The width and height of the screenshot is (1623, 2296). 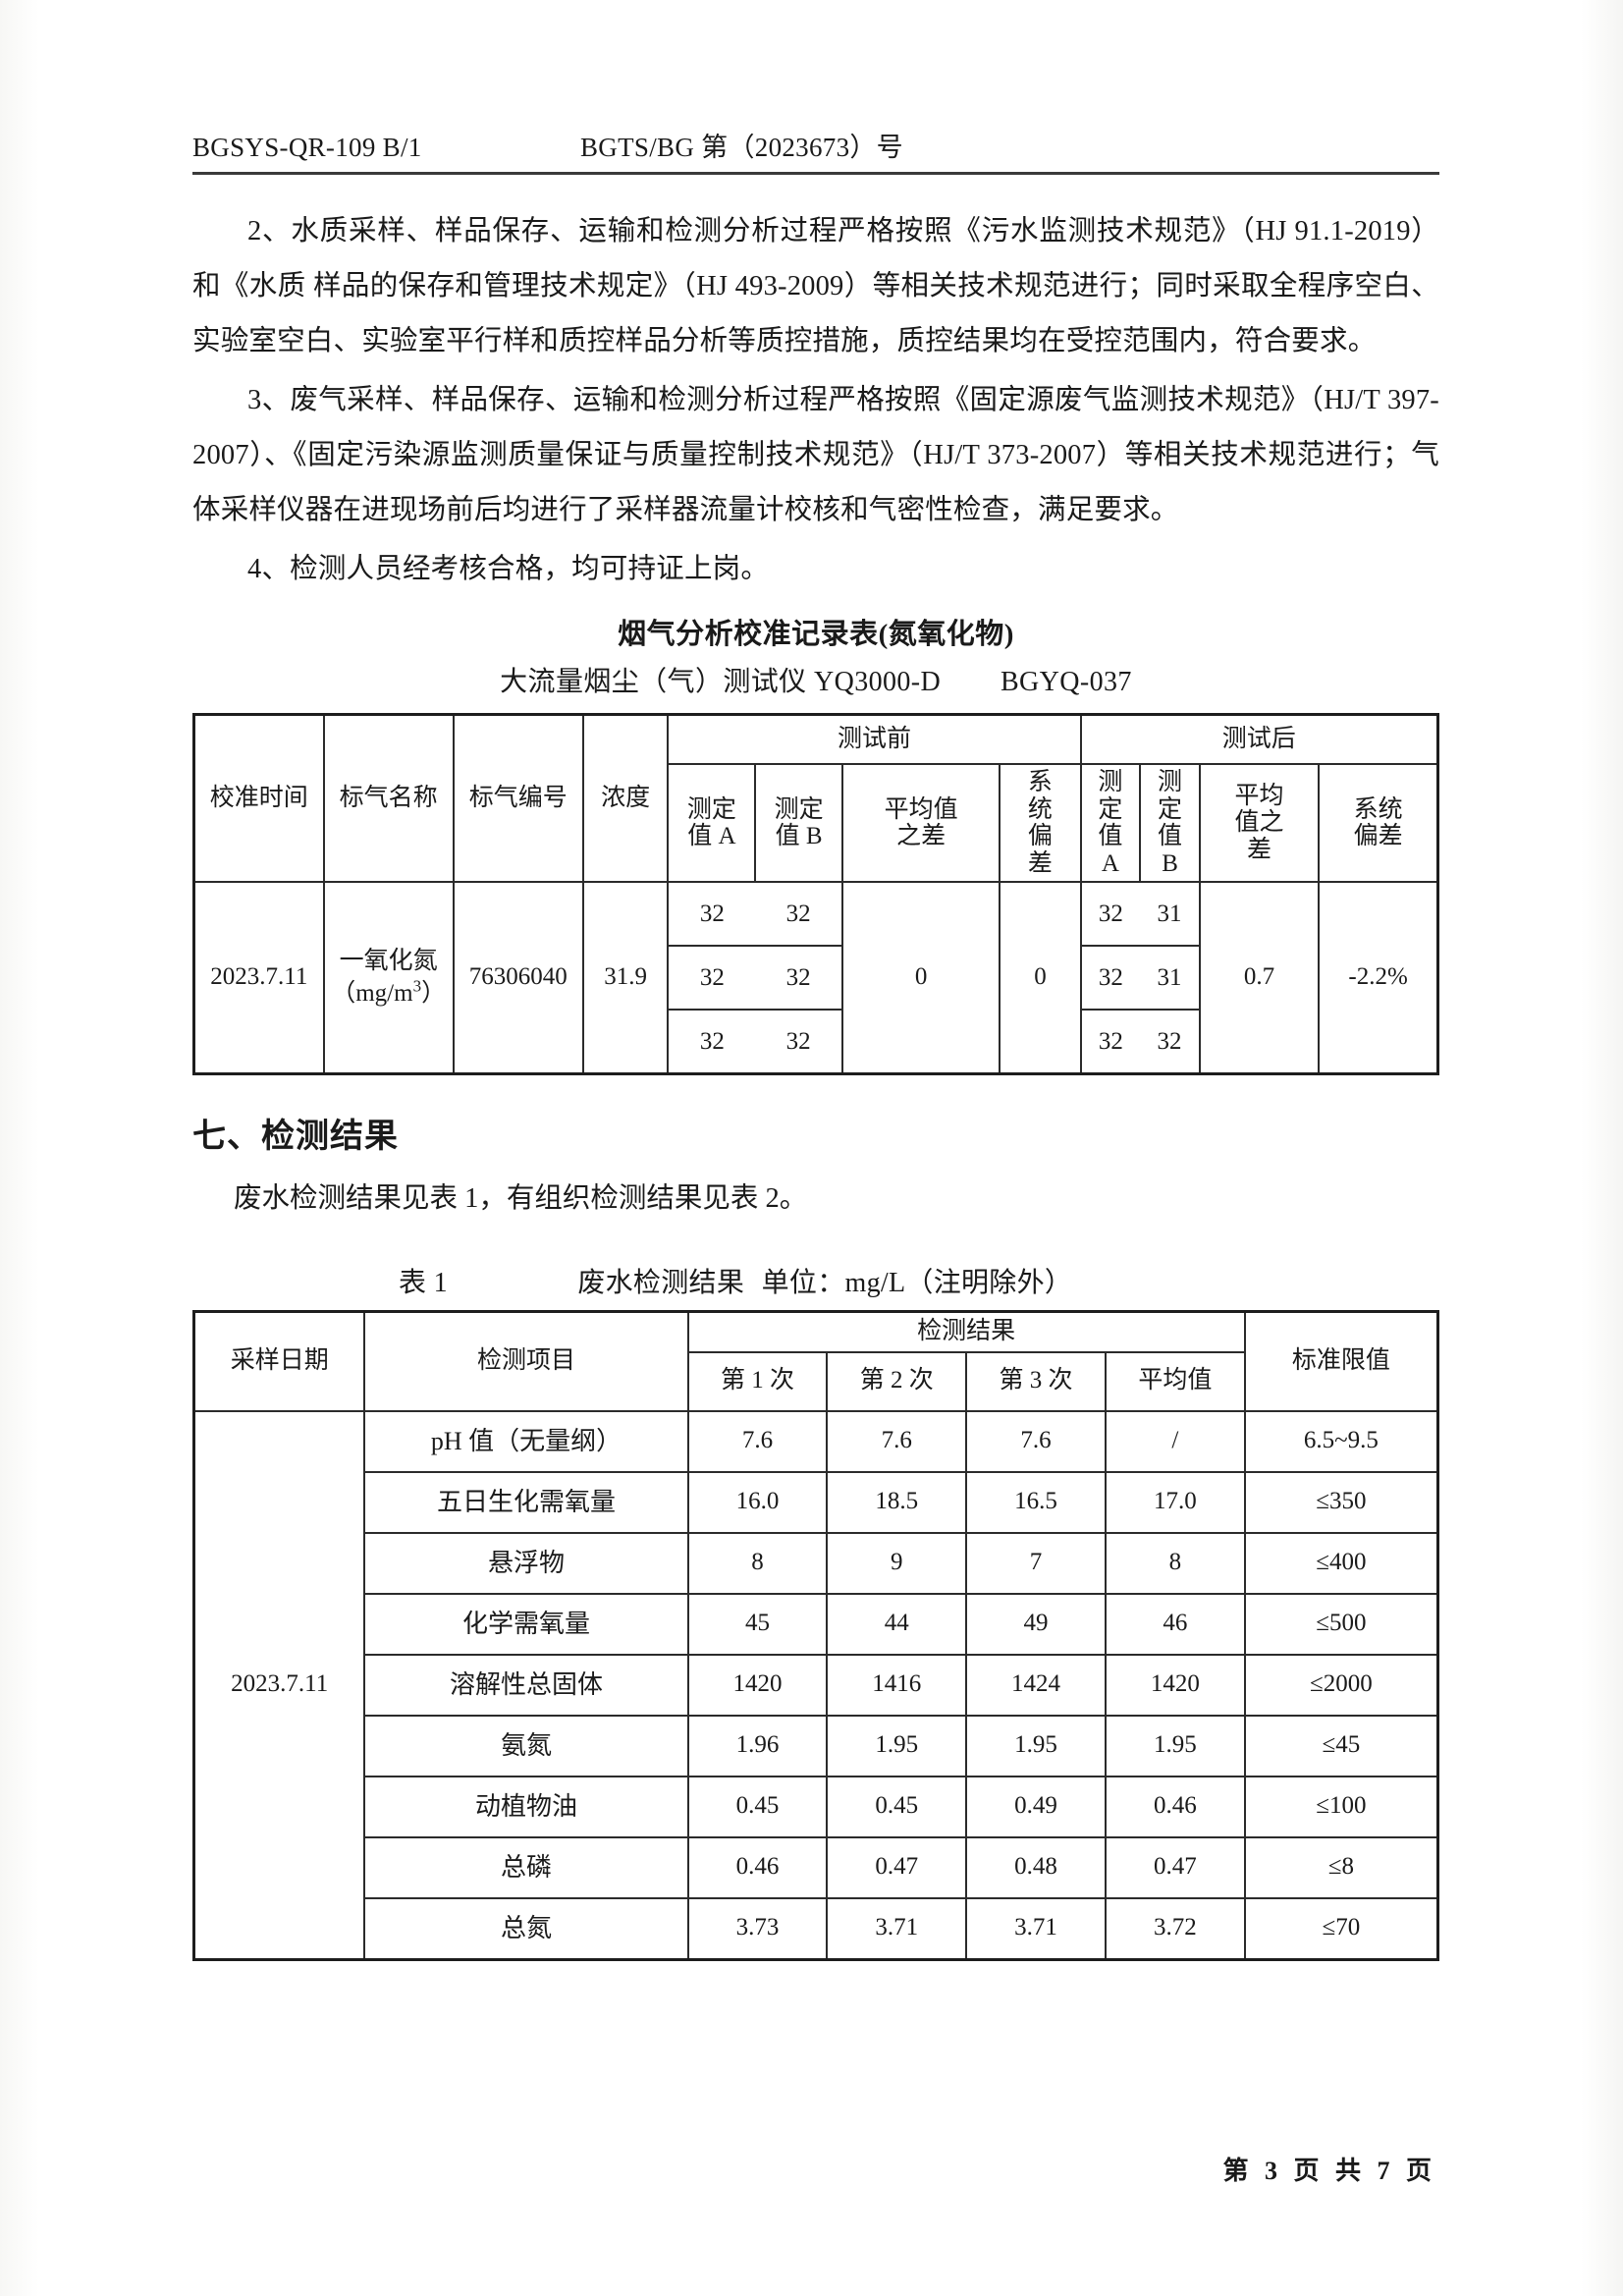 I want to click on col-run-3: 第 3 次, so click(x=1036, y=1381).